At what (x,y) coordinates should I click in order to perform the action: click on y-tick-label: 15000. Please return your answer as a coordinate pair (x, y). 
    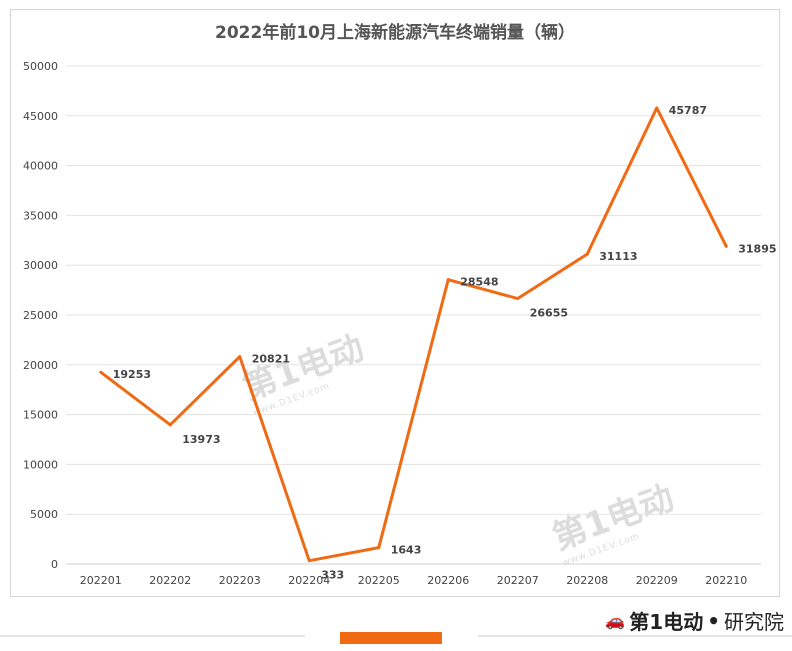
    Looking at the image, I should click on (40, 415).